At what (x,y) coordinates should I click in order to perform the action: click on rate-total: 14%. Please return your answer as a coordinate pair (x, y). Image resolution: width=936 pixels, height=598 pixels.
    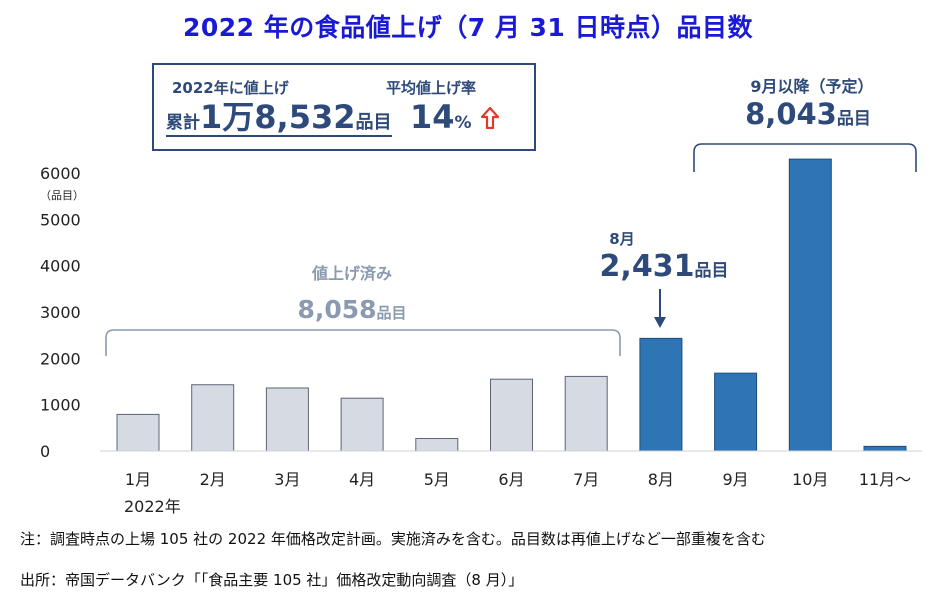
    Looking at the image, I should click on (455, 117).